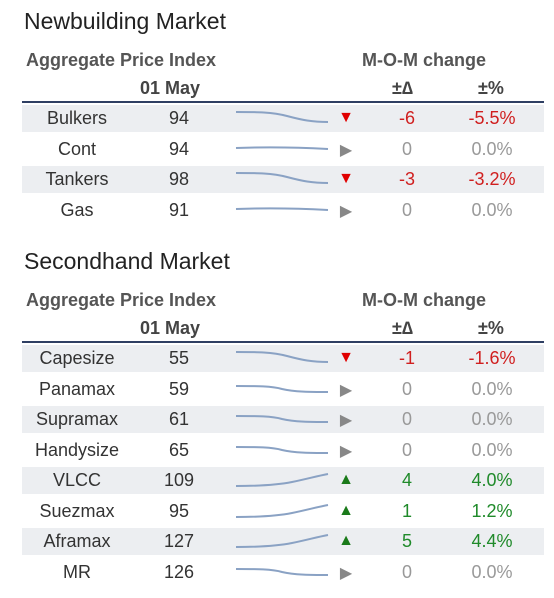 Image resolution: width=554 pixels, height=598 pixels. I want to click on row-name: Capesize, so click(77, 358).